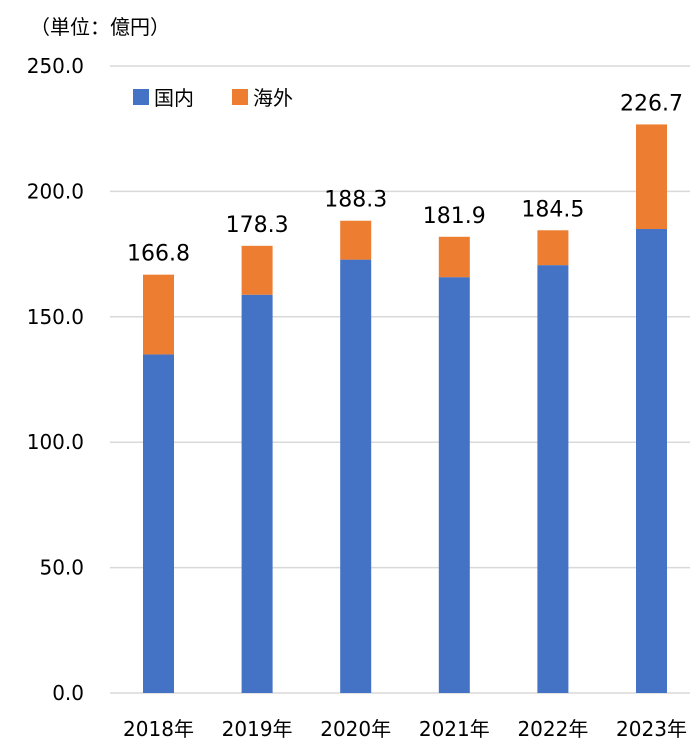 This screenshot has height=745, width=700. Describe the element at coordinates (651, 177) in the screenshot. I see `bar-overseas-2023年` at that location.